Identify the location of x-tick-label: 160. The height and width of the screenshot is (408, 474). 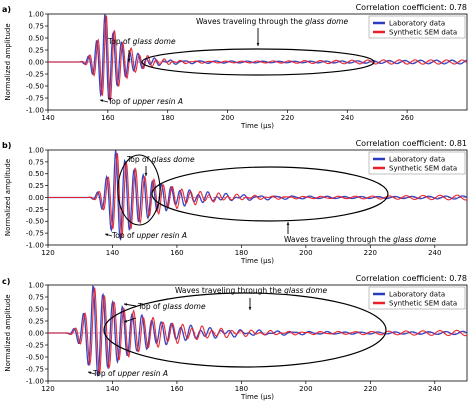
(176, 389).